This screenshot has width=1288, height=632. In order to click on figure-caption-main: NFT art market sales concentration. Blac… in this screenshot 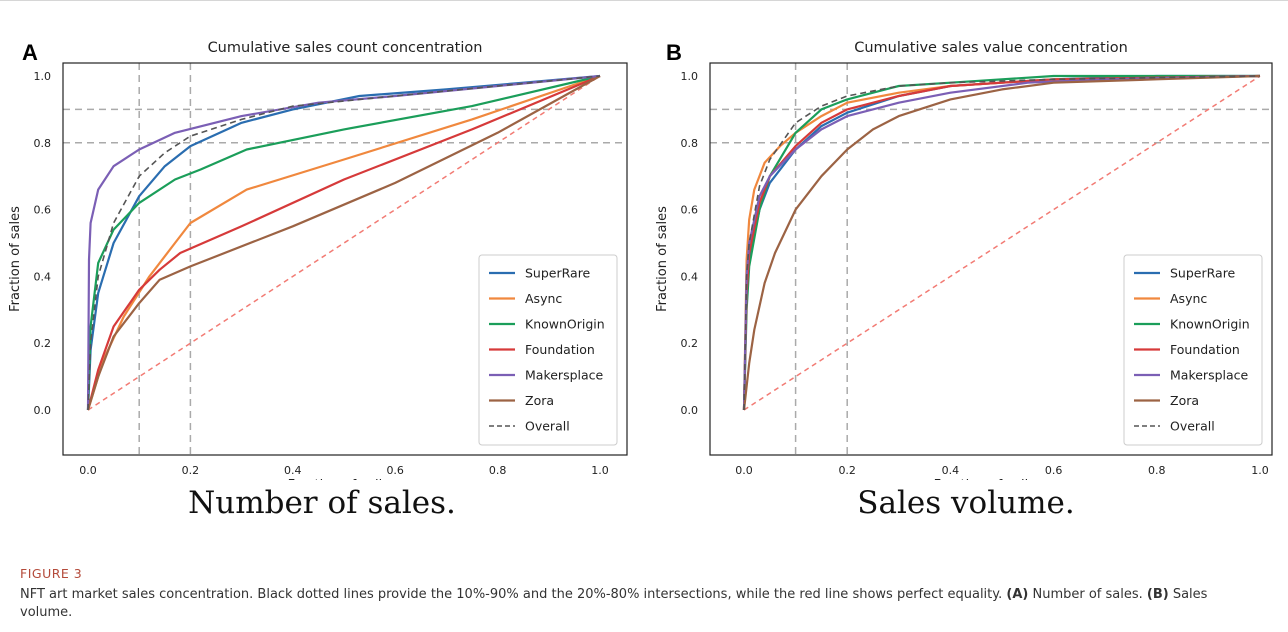, I will do `click(511, 594)`.